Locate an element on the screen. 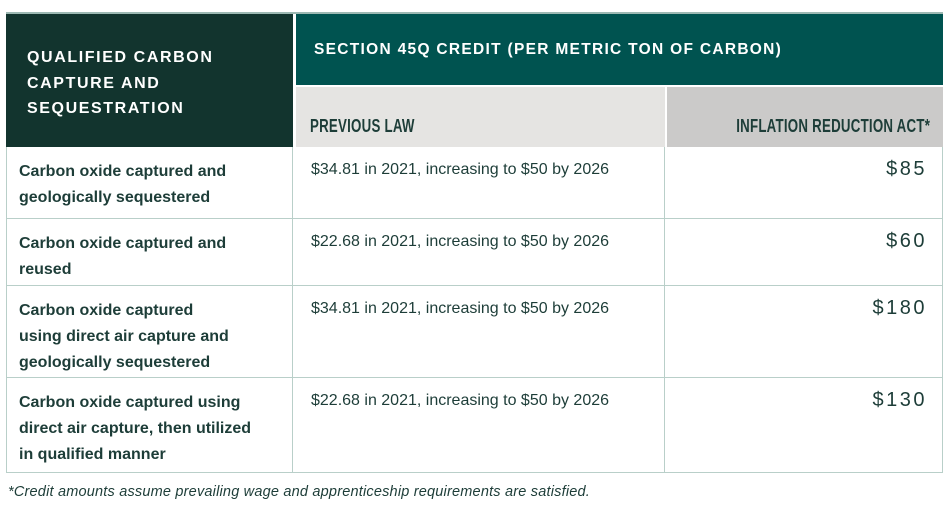 The image size is (945, 525). column-header-inflation-reduction-act: INFLATION REDUCTION ACT* is located at coordinates (805, 117).